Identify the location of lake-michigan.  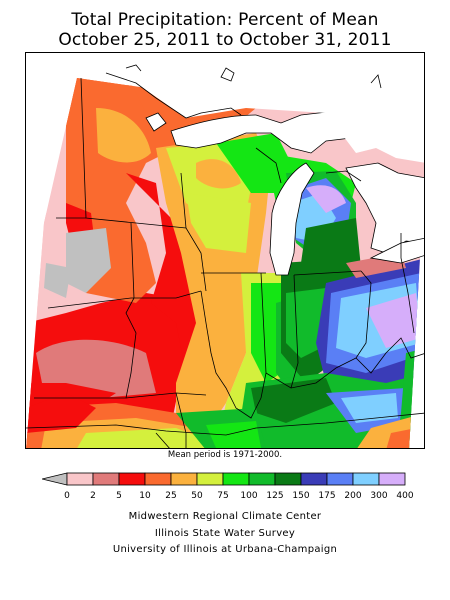
(292, 219).